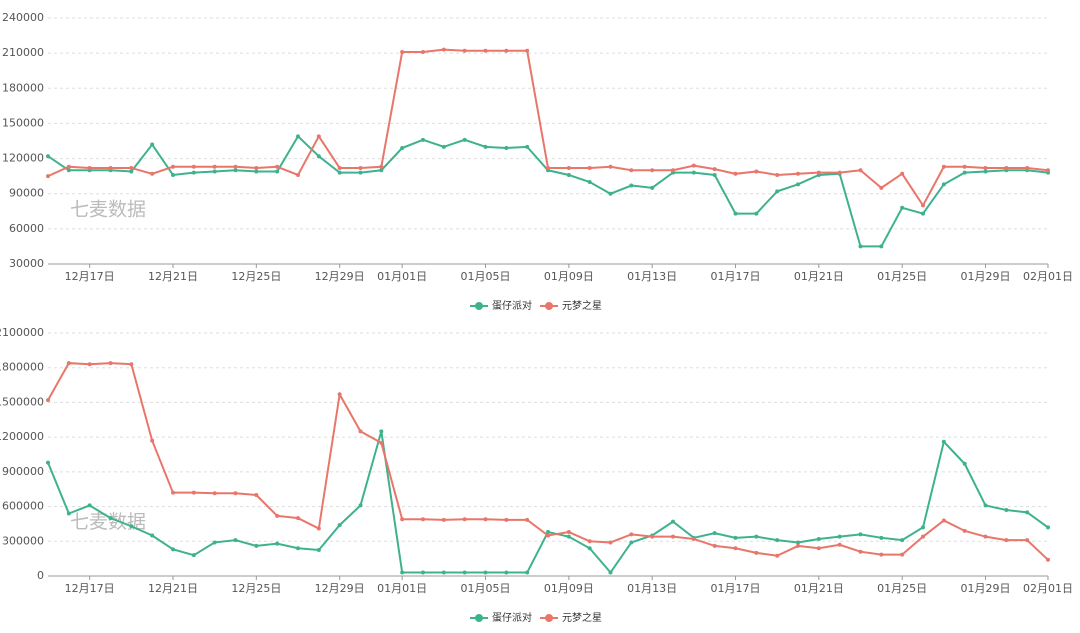 This screenshot has height=633, width=1080. I want to click on x-tick-label: 01月01日, so click(402, 276).